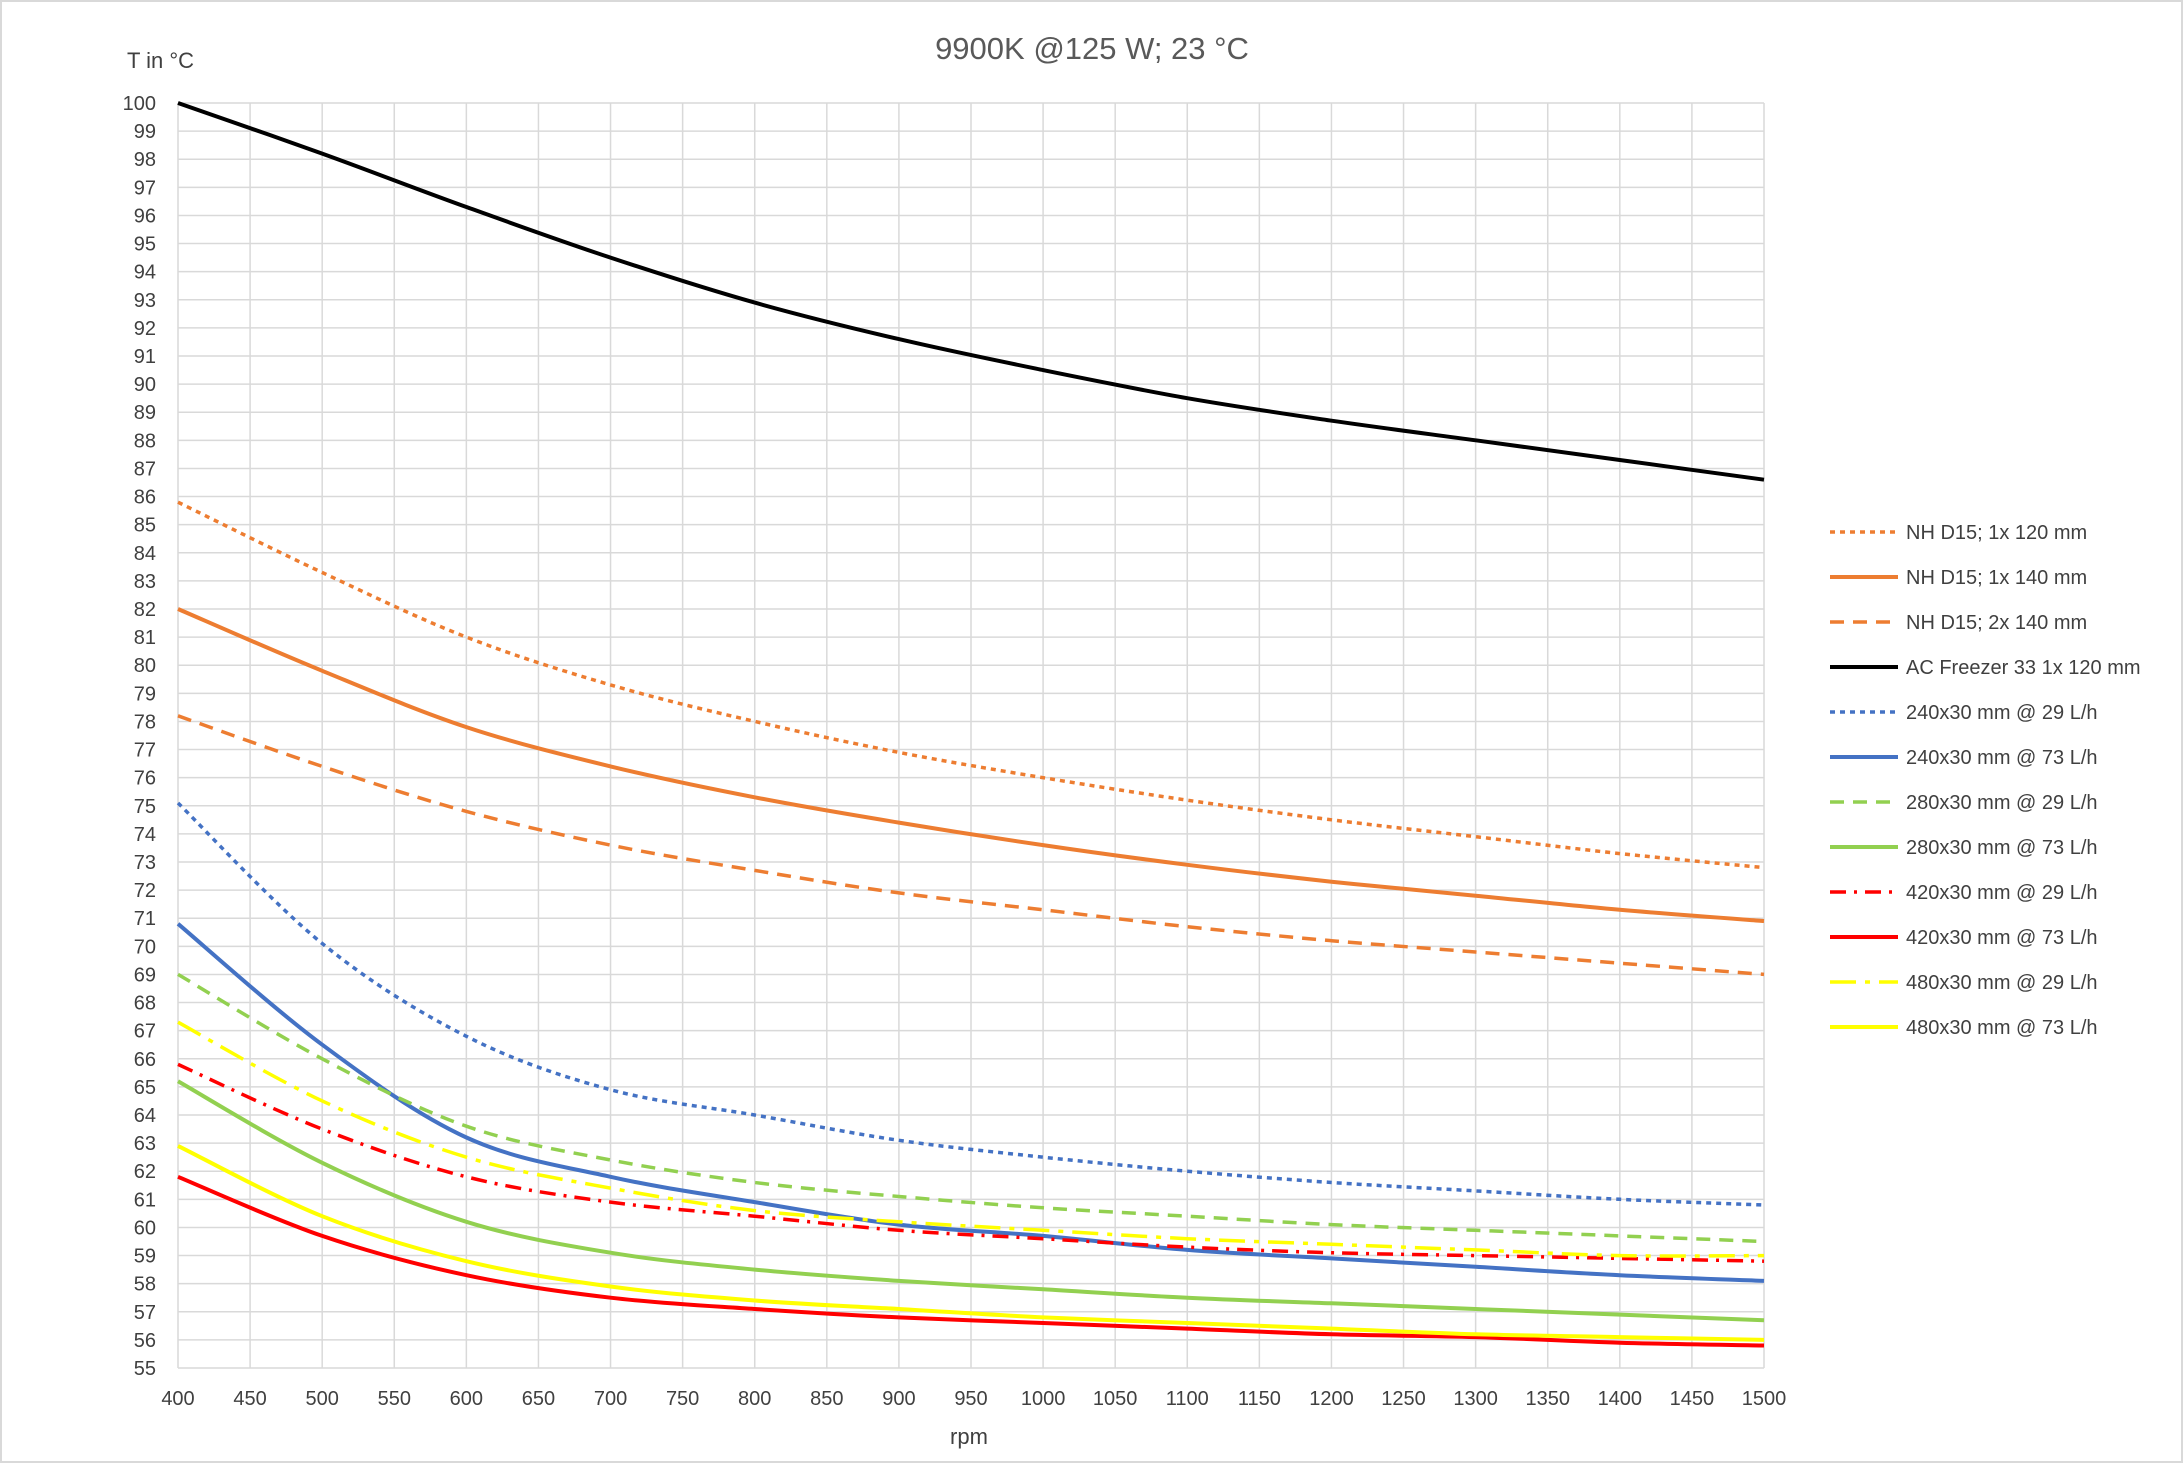 This screenshot has height=1463, width=2183. Describe the element at coordinates (2002, 713) in the screenshot. I see `legend-entry: 240x30 mm @ 29 L/h` at that location.